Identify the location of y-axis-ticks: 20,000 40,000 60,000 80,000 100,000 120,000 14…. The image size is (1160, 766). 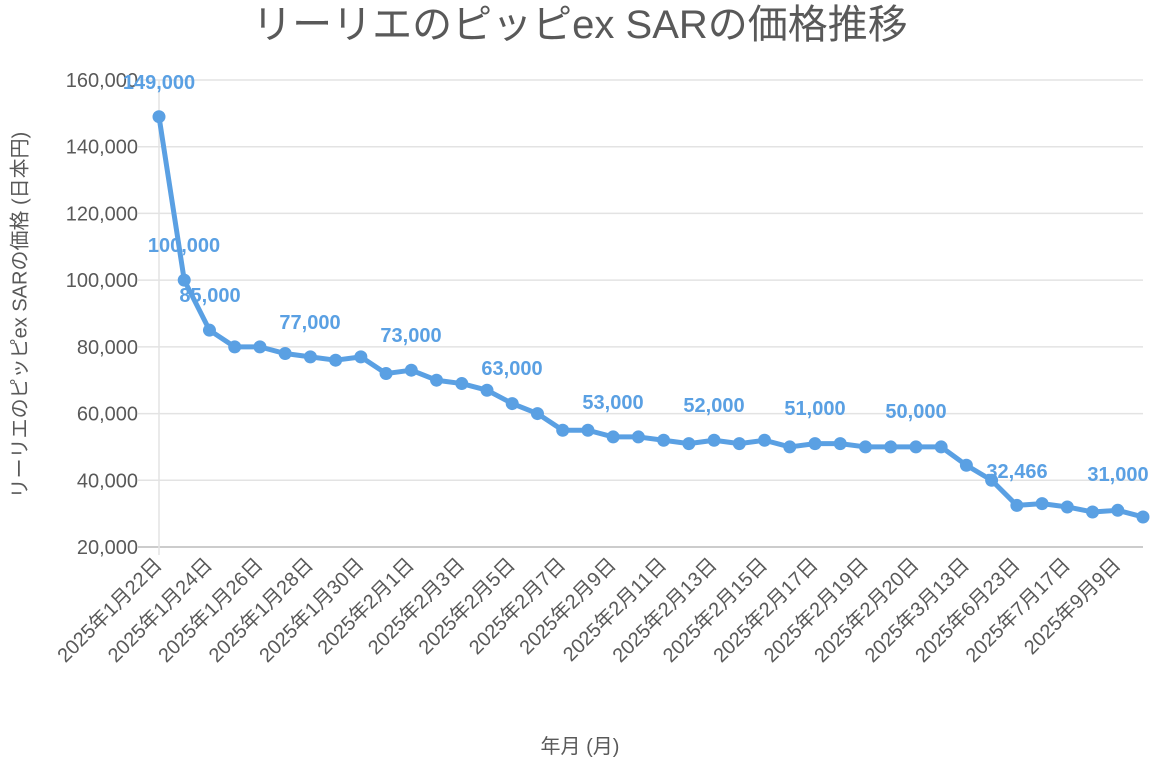
(102, 314).